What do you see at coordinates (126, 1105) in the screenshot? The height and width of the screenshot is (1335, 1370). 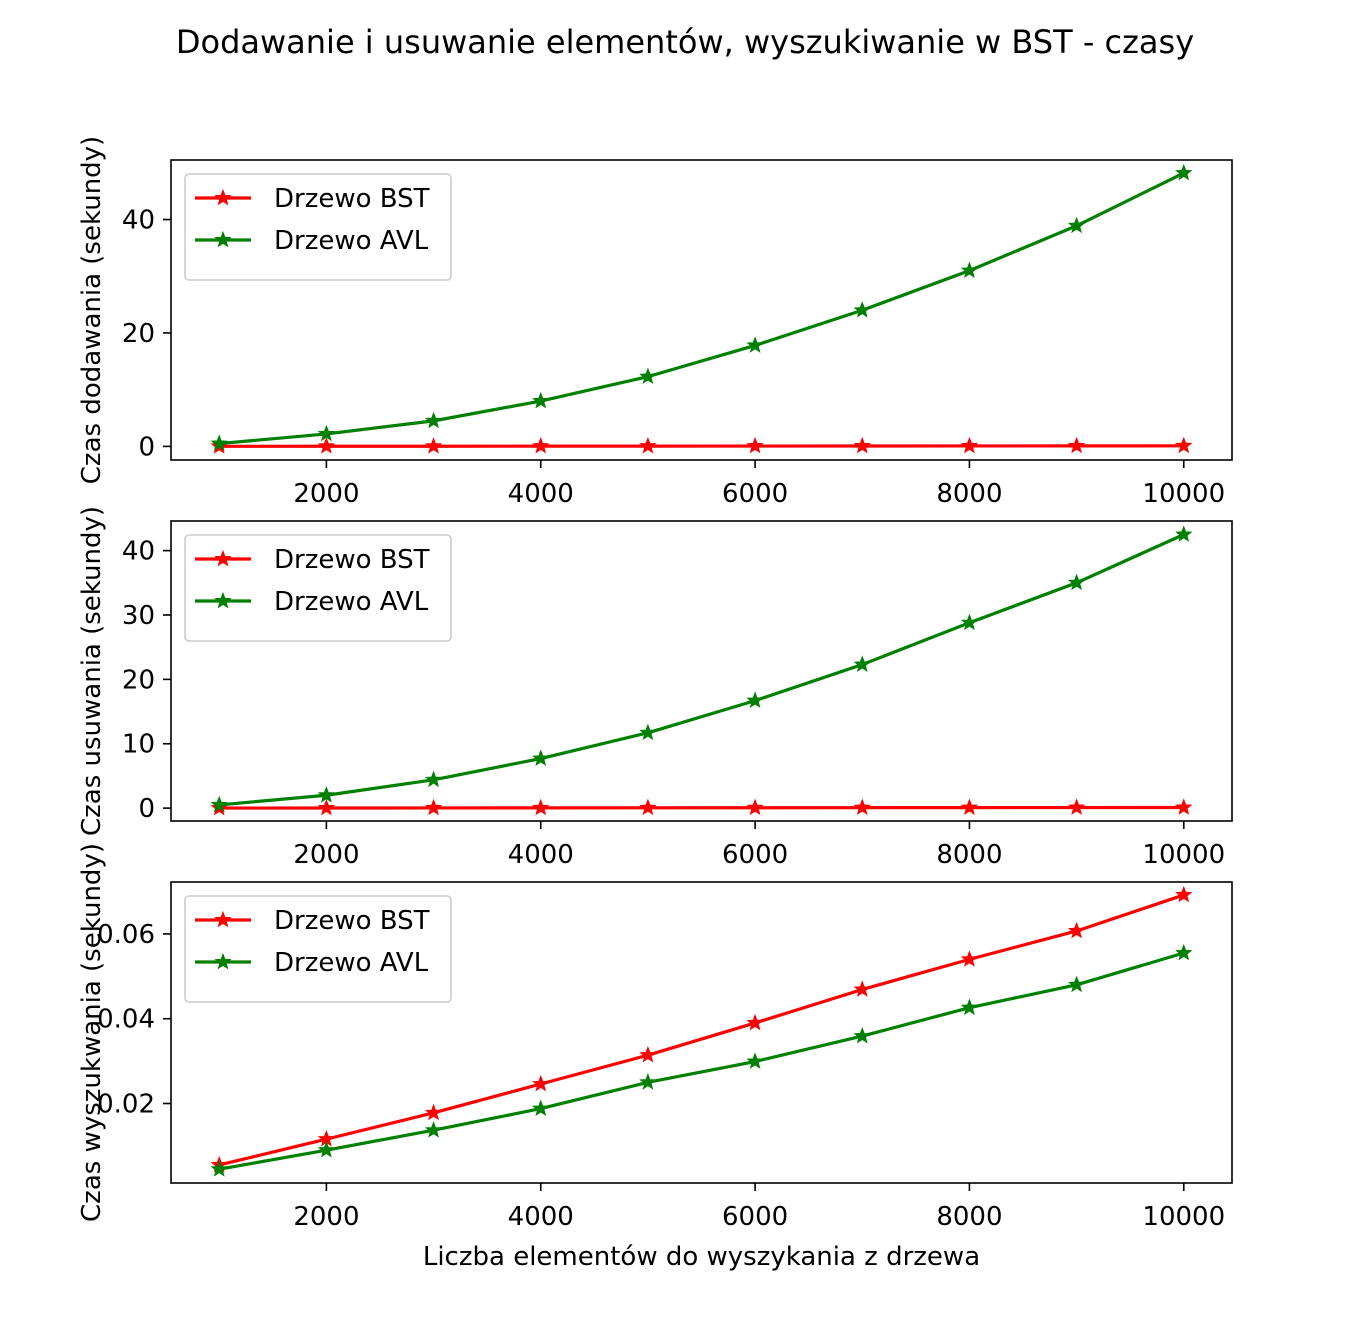 I see `y-tick-label: 0.02` at bounding box center [126, 1105].